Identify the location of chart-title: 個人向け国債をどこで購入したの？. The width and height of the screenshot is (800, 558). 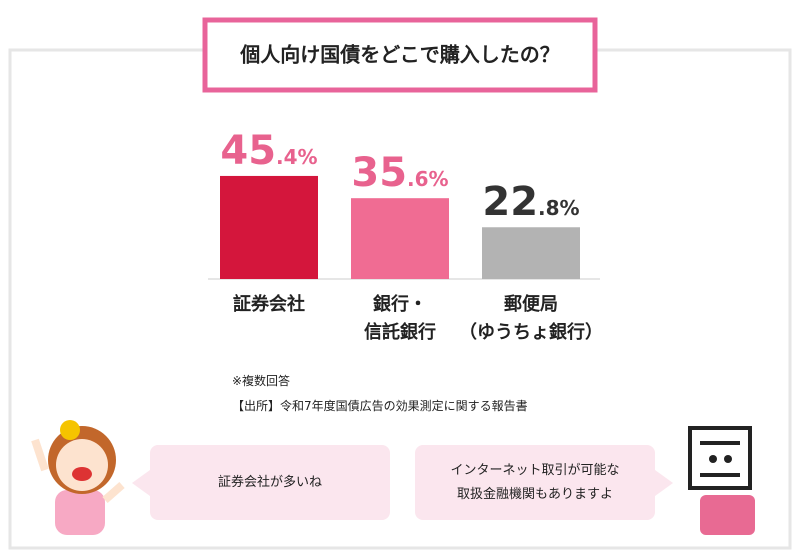
(399, 55).